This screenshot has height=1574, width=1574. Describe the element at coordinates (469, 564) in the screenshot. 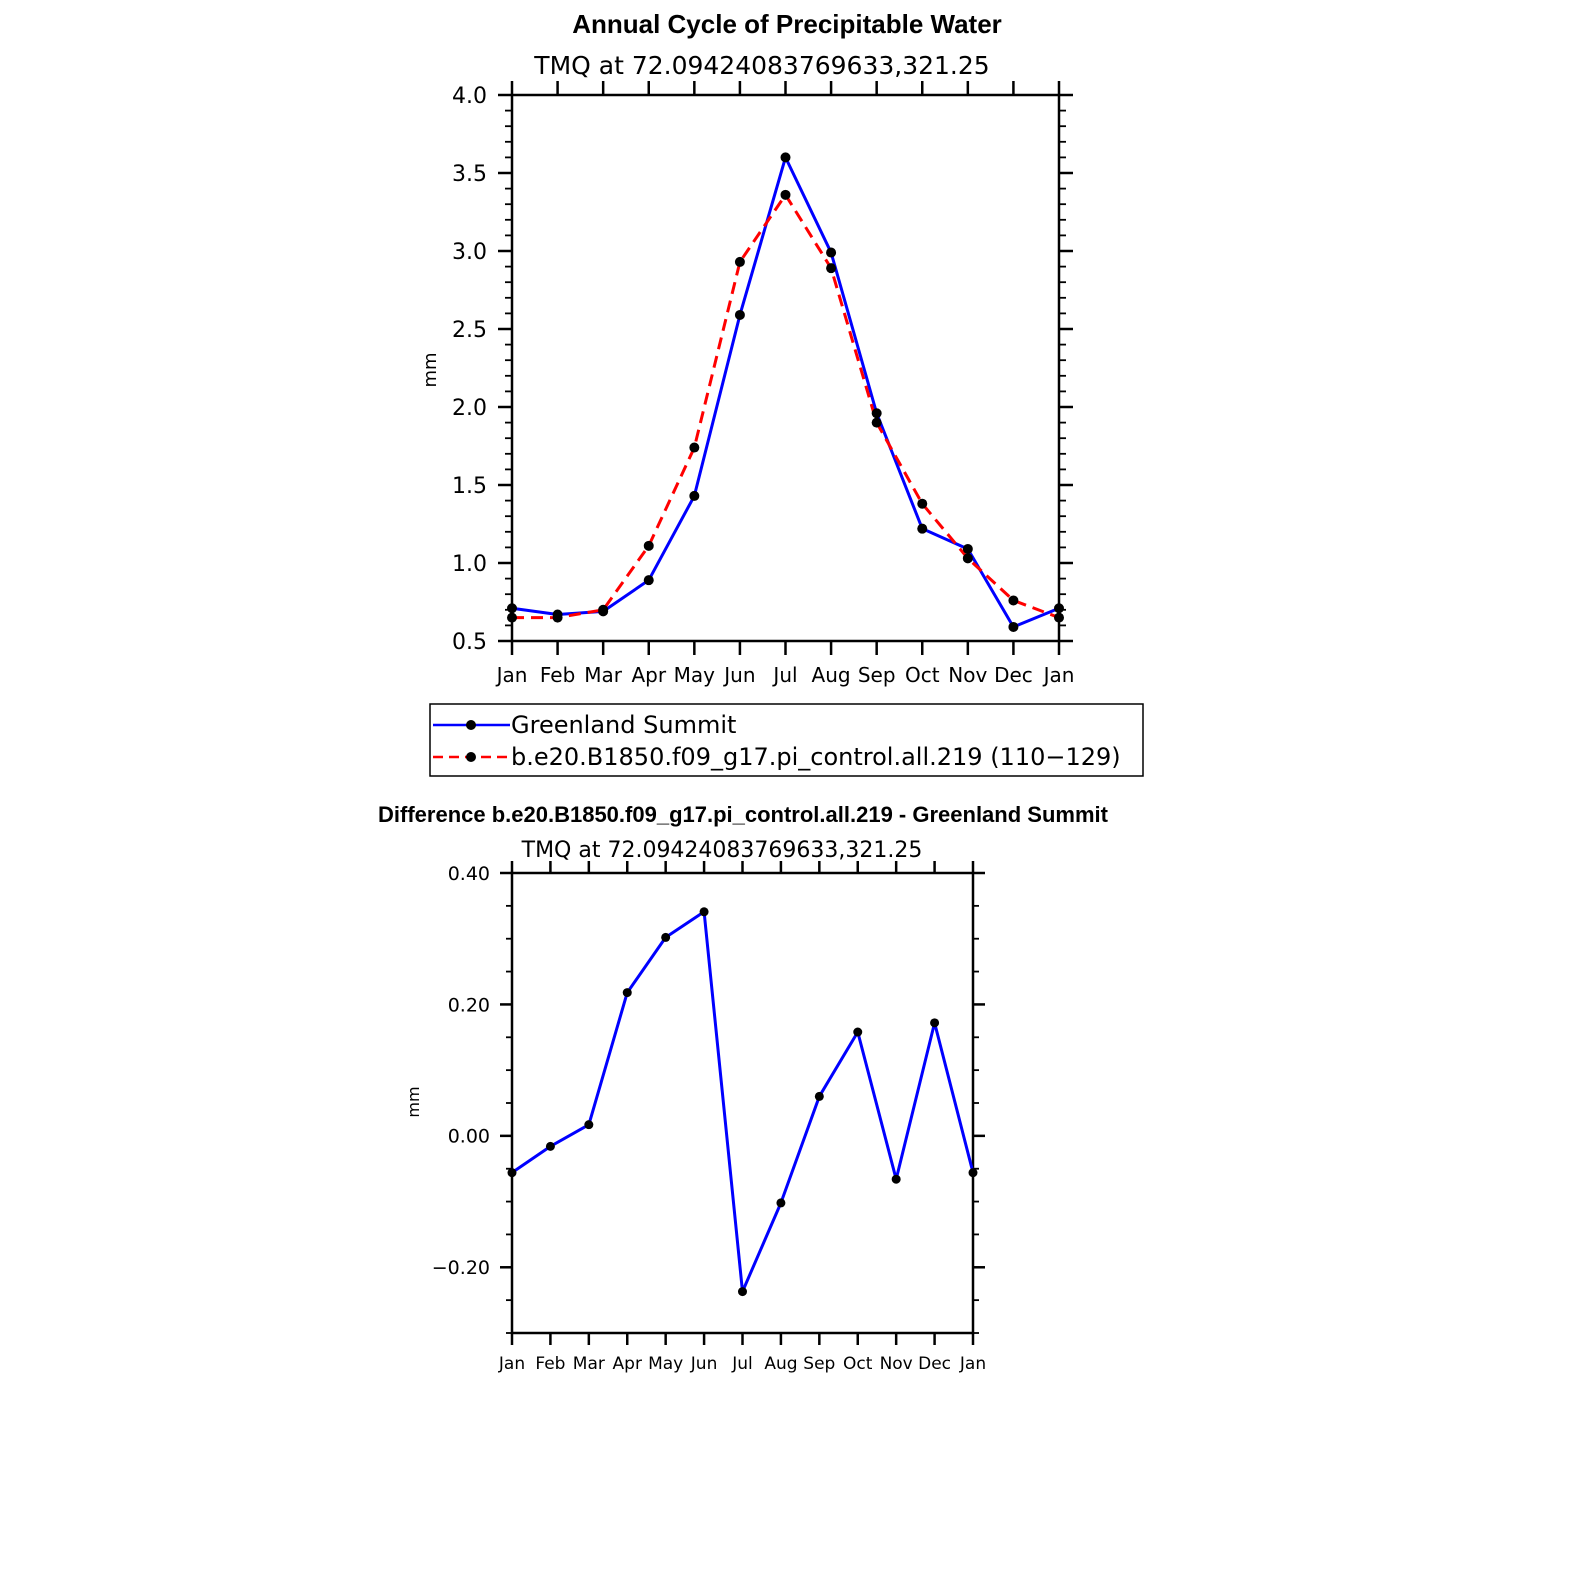

I see `y-tick-label: 1.0` at that location.